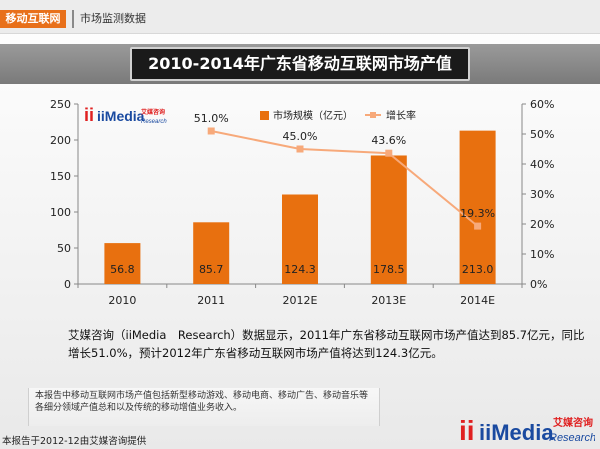  Describe the element at coordinates (313, 115) in the screenshot. I see `legend-bar-label: 市场规模（亿元）` at that location.